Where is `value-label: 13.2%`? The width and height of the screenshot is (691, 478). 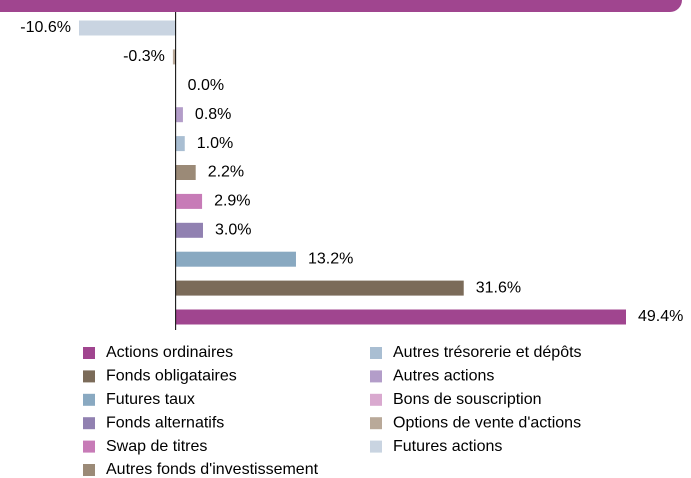 value-label: 13.2% is located at coordinates (330, 258).